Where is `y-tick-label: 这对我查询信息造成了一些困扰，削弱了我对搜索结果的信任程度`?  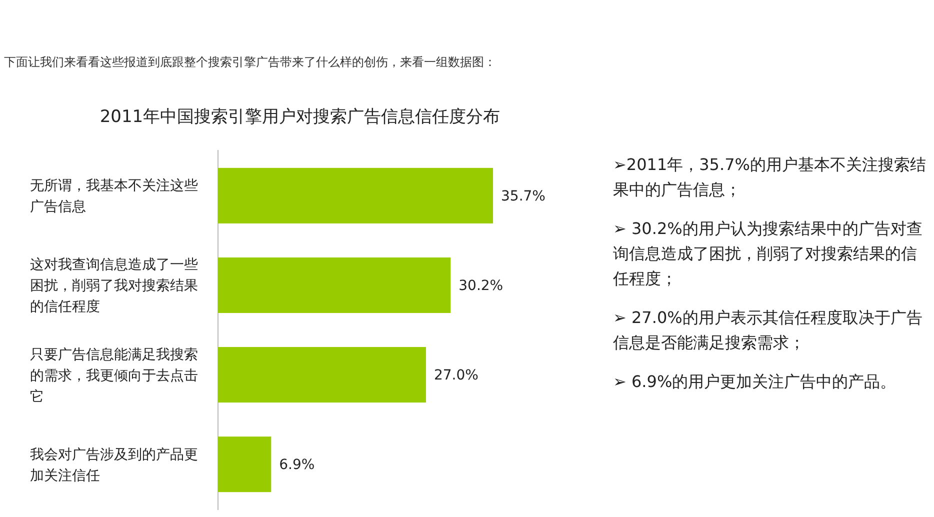 y-tick-label: 这对我查询信息造成了一些困扰，削弱了我对搜索结果的信任程度 is located at coordinates (114, 286).